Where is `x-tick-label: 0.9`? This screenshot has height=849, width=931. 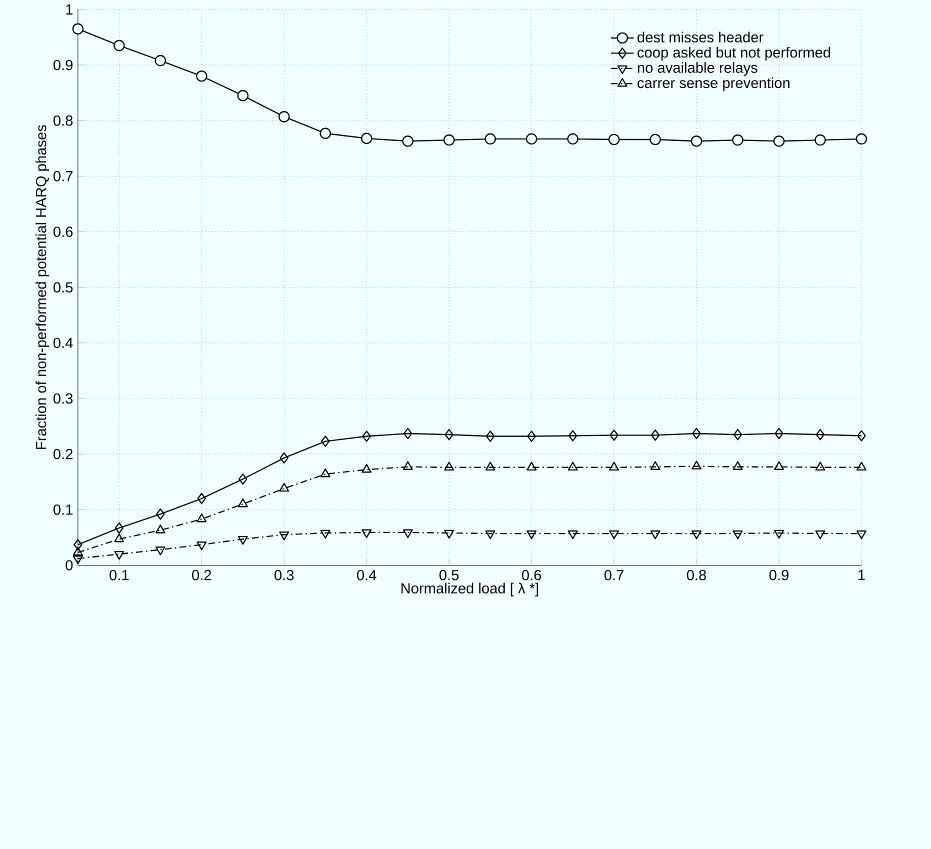 x-tick-label: 0.9 is located at coordinates (778, 575).